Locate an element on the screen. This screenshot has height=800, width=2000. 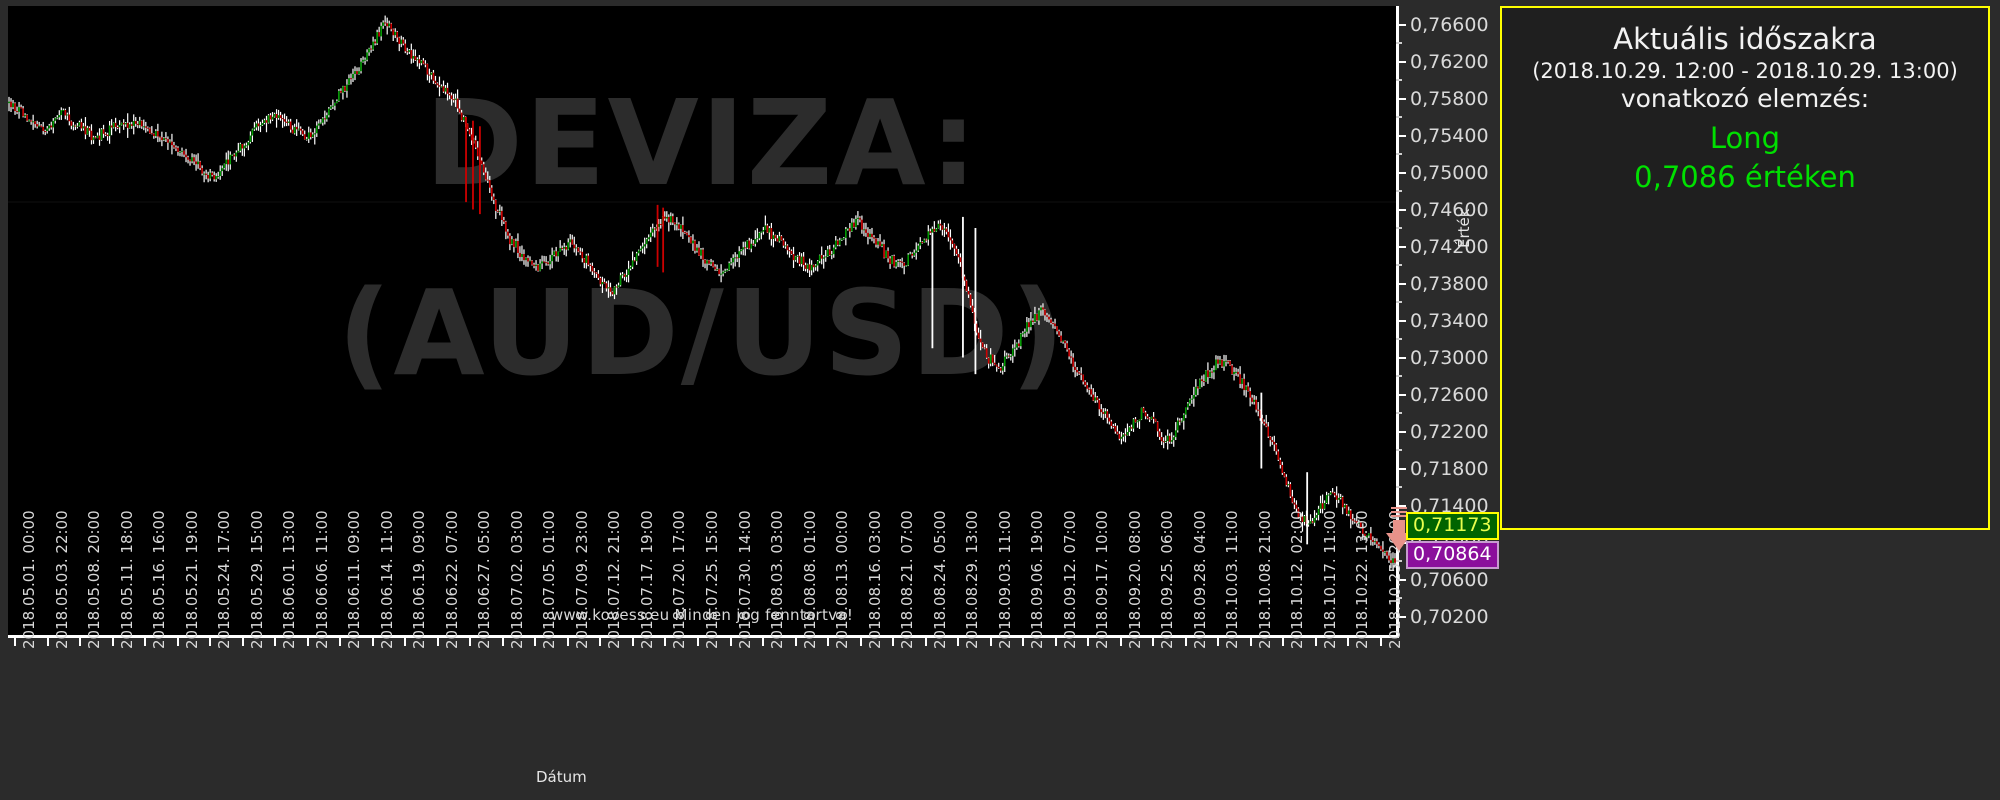
x-tick-label: 2018.05.03. 22:00 is located at coordinates (61, 579).